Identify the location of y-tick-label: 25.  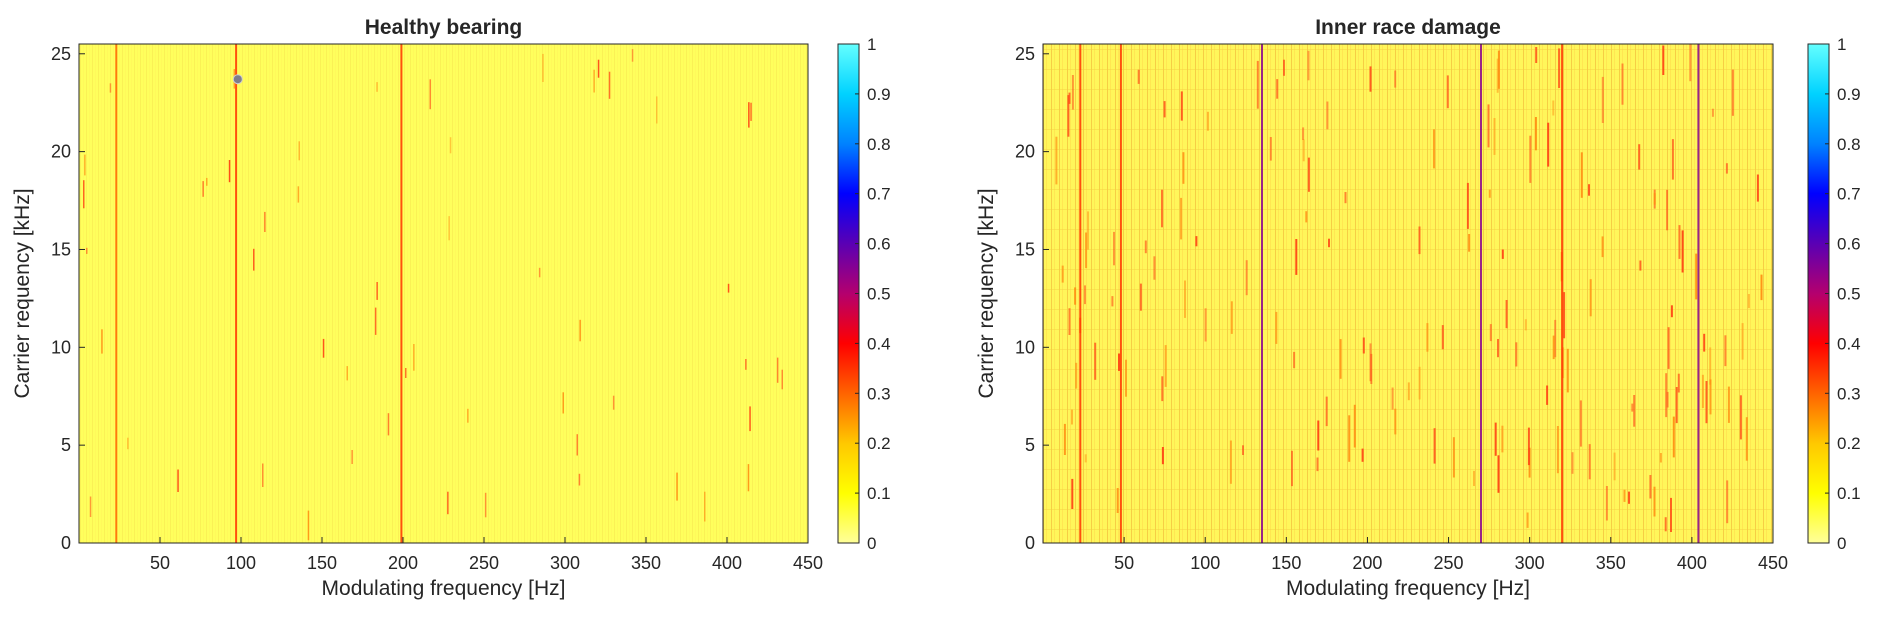
(61, 54).